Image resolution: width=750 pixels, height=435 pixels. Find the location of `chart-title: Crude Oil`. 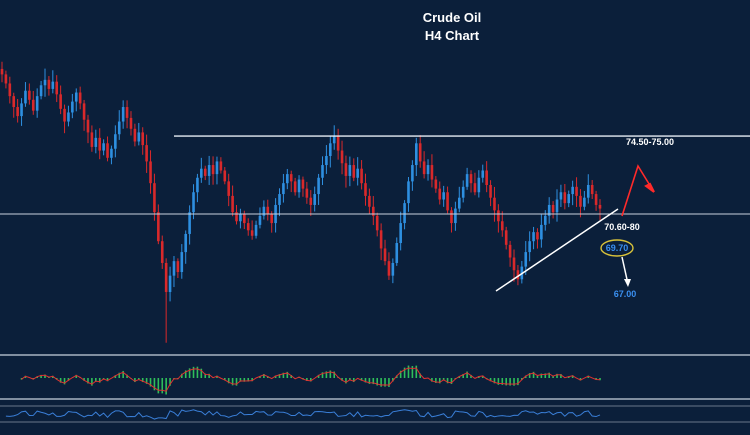

chart-title: Crude Oil is located at coordinates (452, 17).